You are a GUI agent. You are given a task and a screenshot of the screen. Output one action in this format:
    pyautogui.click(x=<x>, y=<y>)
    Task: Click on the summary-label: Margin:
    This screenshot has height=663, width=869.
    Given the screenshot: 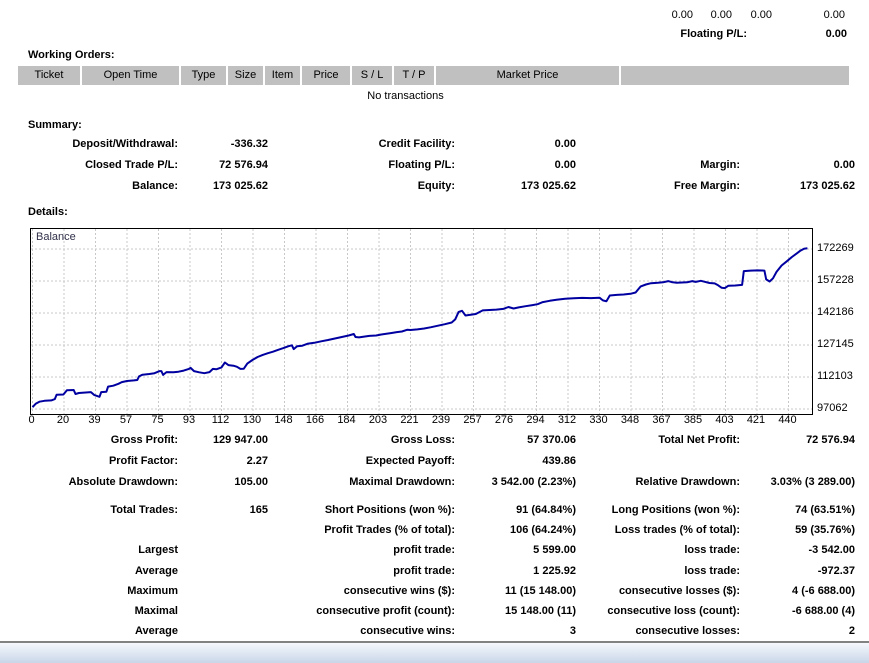 What is the action you would take?
    pyautogui.click(x=720, y=165)
    